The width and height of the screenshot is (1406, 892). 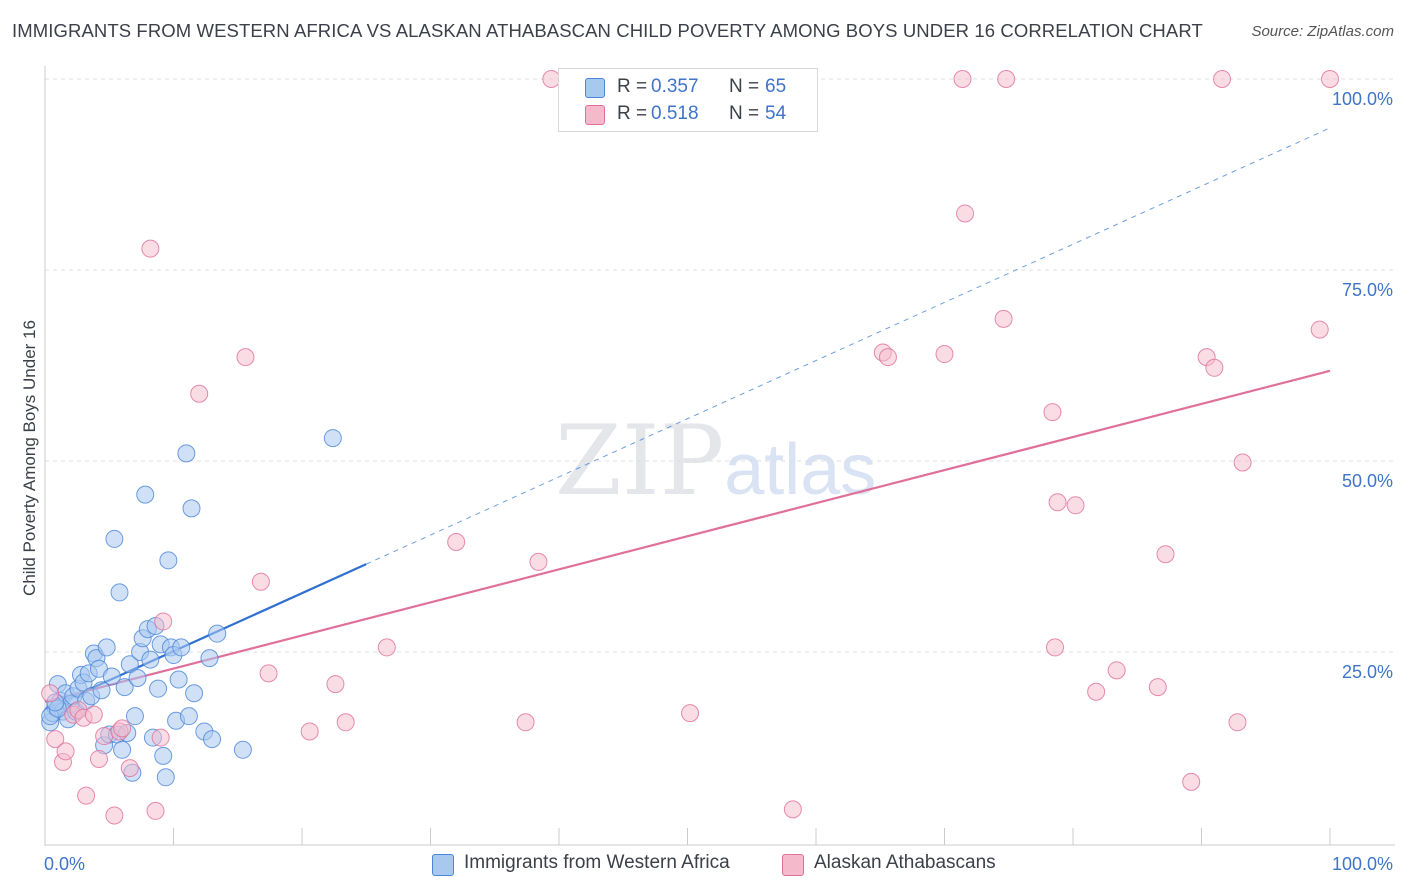 What do you see at coordinates (1367, 290) in the screenshot?
I see `y-tick-label: 75.0%` at bounding box center [1367, 290].